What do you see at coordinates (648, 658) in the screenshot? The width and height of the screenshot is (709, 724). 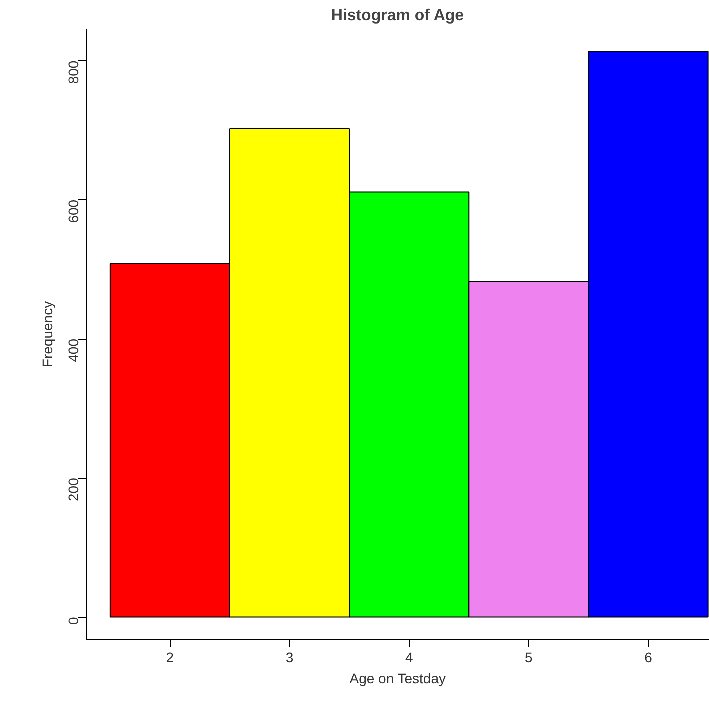 I see `x-tick-label: 6` at bounding box center [648, 658].